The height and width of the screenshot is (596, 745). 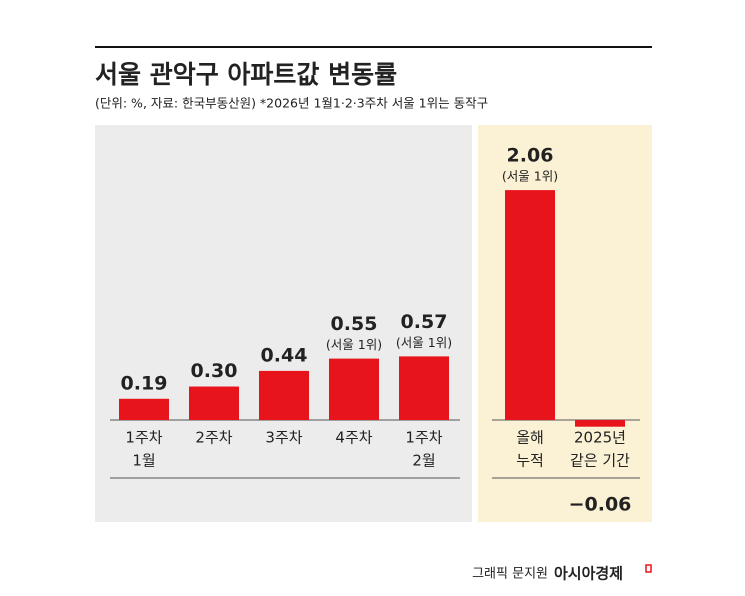 I want to click on brand-icon, so click(x=648, y=568).